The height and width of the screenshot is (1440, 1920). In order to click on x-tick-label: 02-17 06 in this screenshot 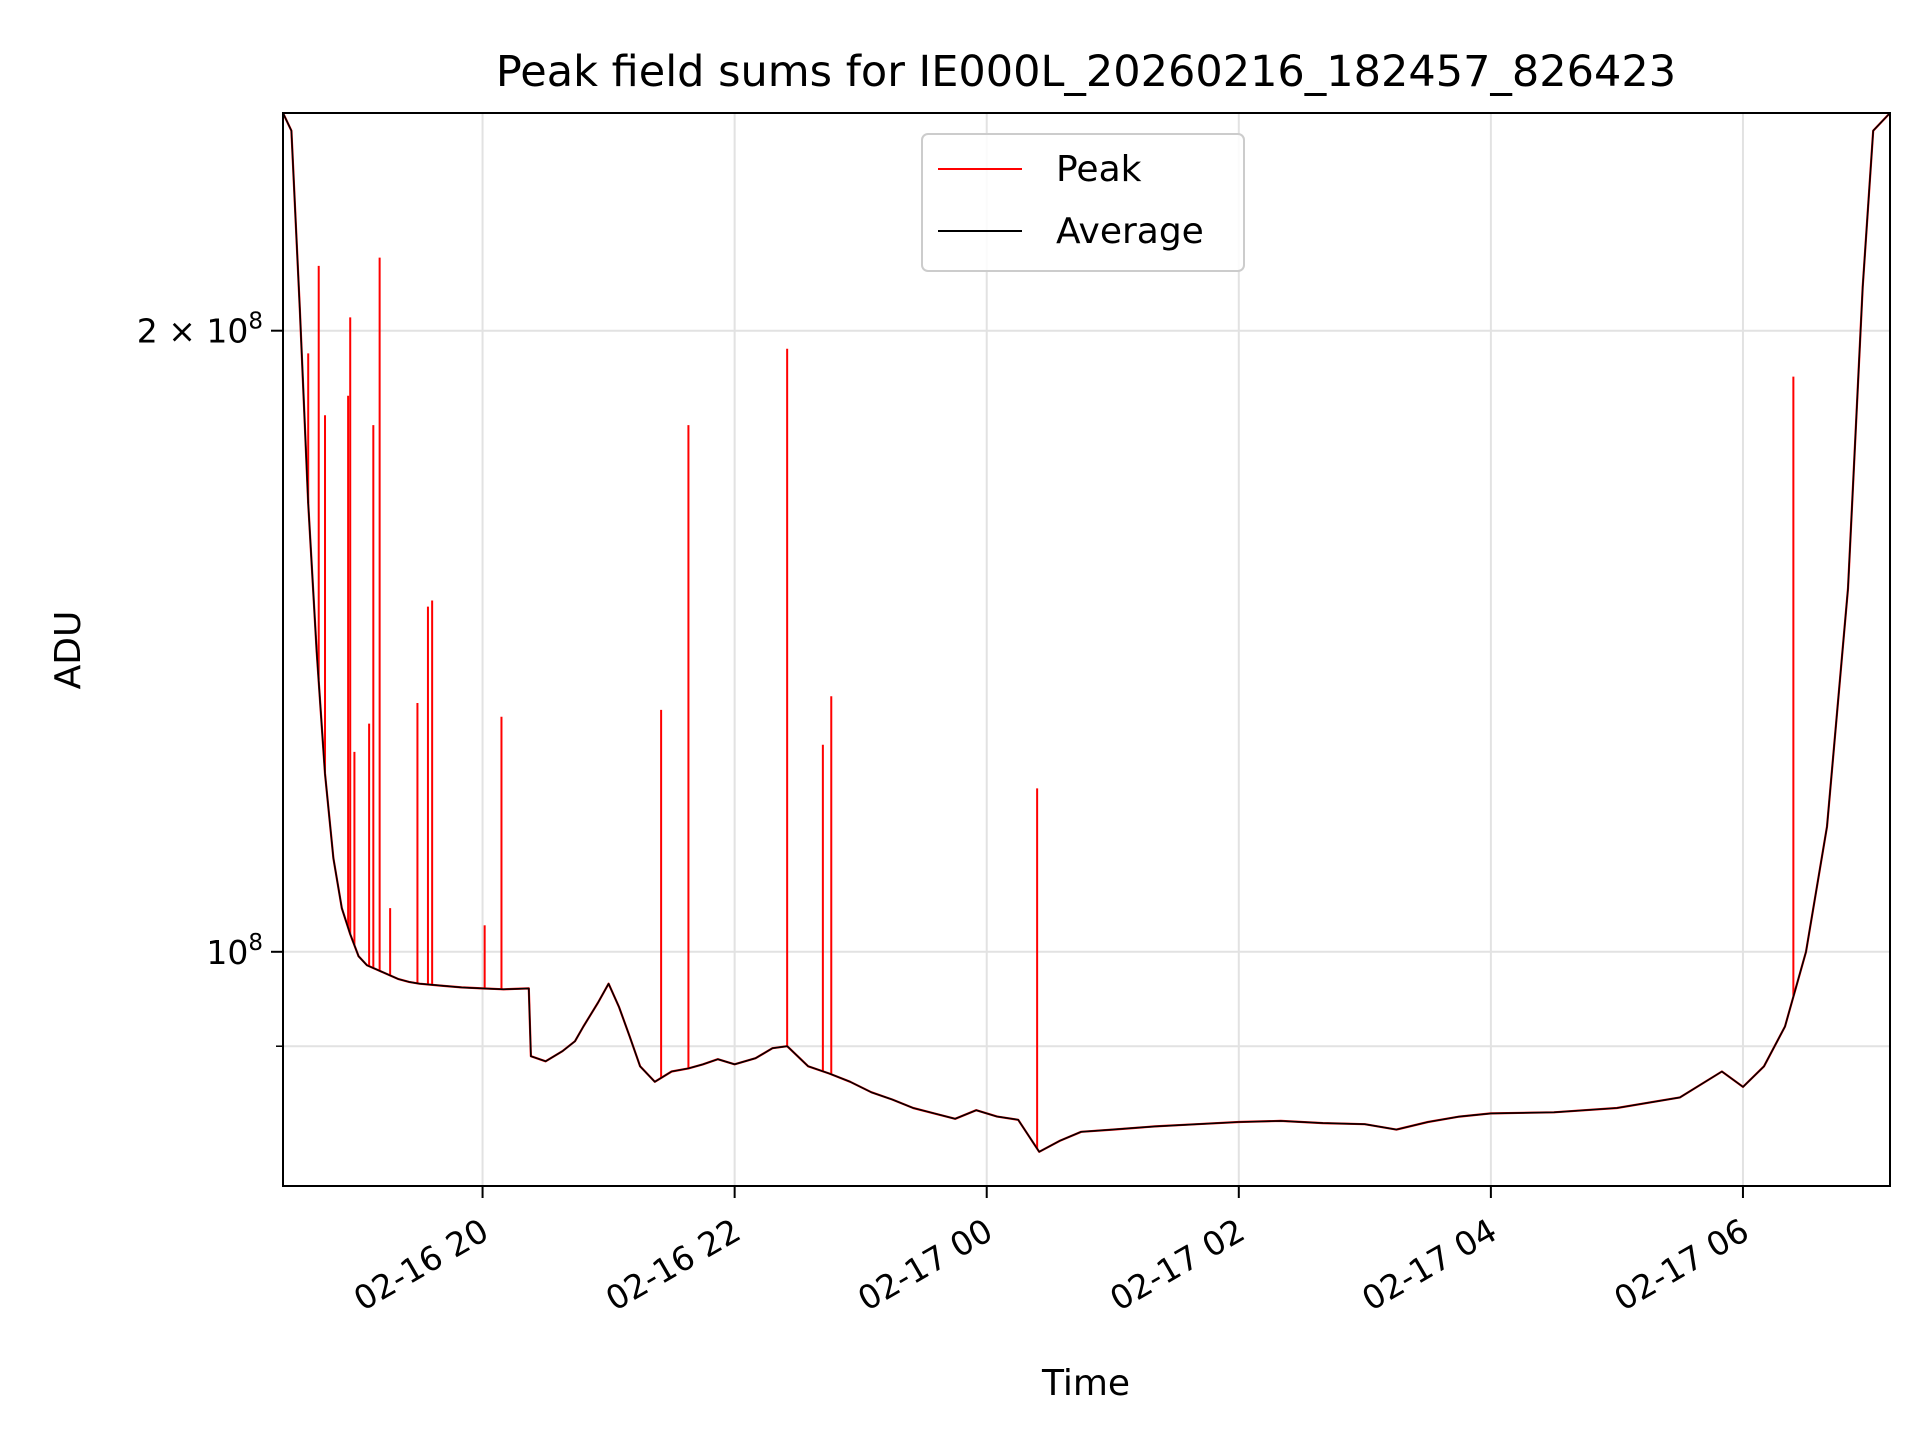, I will do `click(1681, 1265)`.